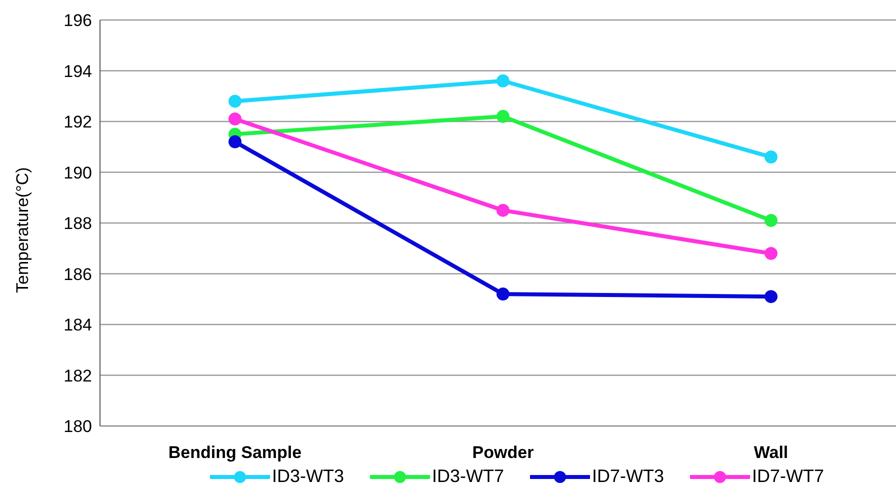 The image size is (896, 497). What do you see at coordinates (78, 122) in the screenshot?
I see `y-tick-label: 192` at bounding box center [78, 122].